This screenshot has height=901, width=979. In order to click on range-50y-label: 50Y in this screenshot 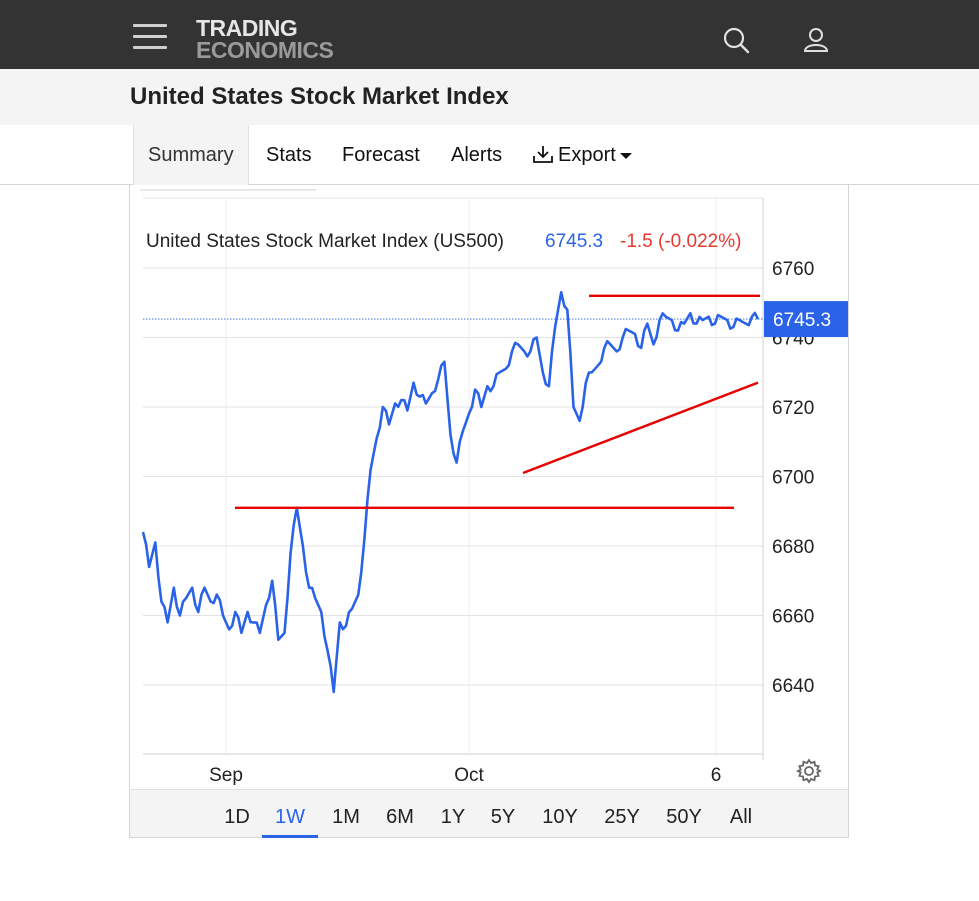, I will do `click(684, 817)`.